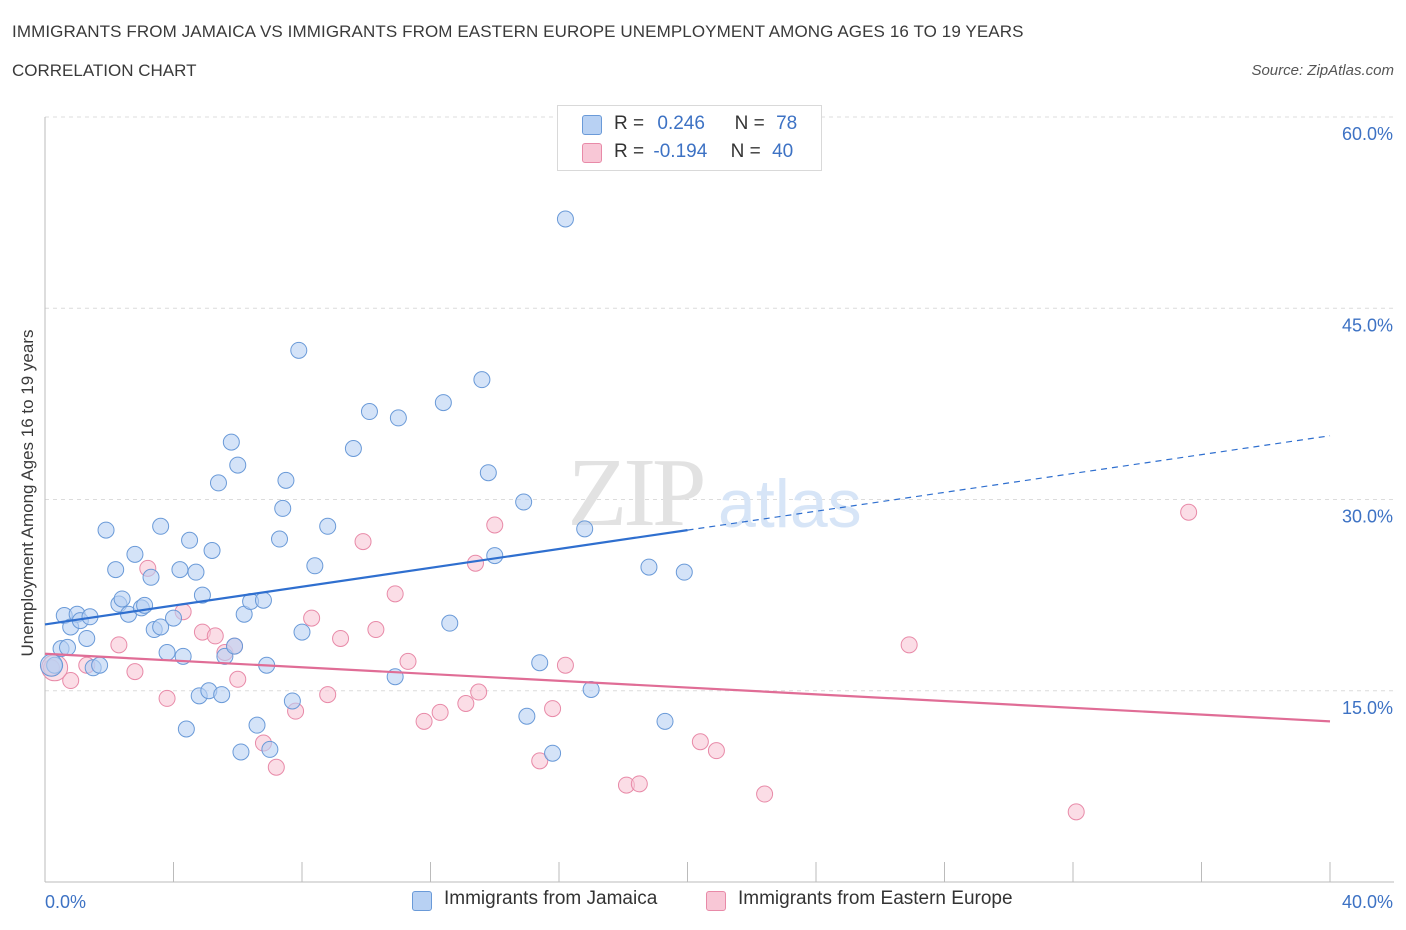 This screenshot has height=930, width=1406. Describe the element at coordinates (787, 123) in the screenshot. I see `legend-n-value-jamaica: 78` at that location.